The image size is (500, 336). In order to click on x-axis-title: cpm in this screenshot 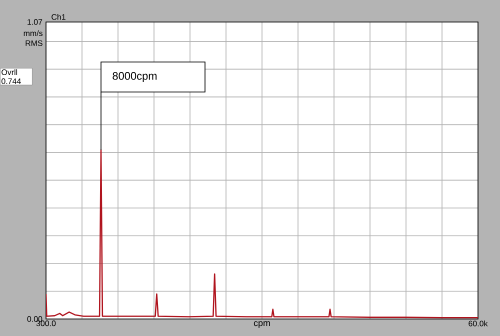, I will do `click(262, 324)`.